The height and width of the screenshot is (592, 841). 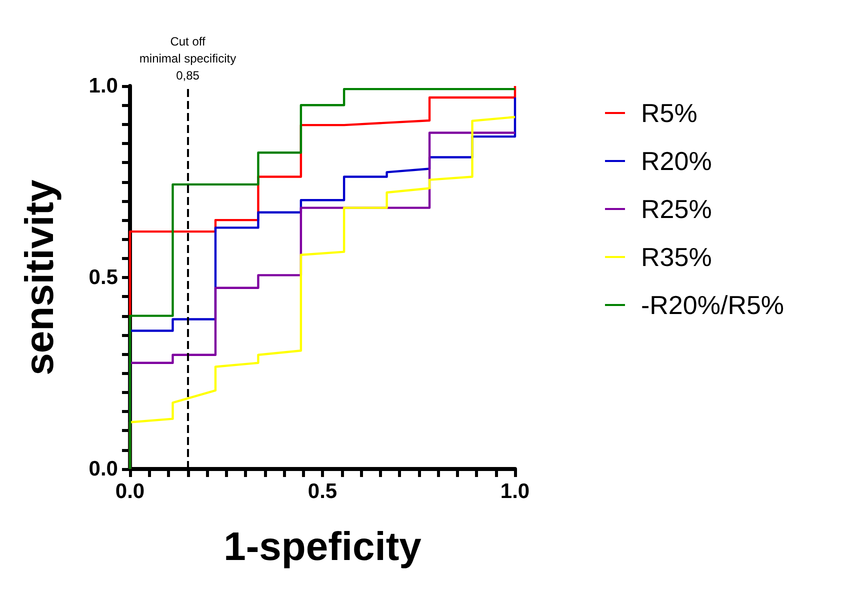 I want to click on x-axis-title: 1-speficity, so click(x=323, y=547).